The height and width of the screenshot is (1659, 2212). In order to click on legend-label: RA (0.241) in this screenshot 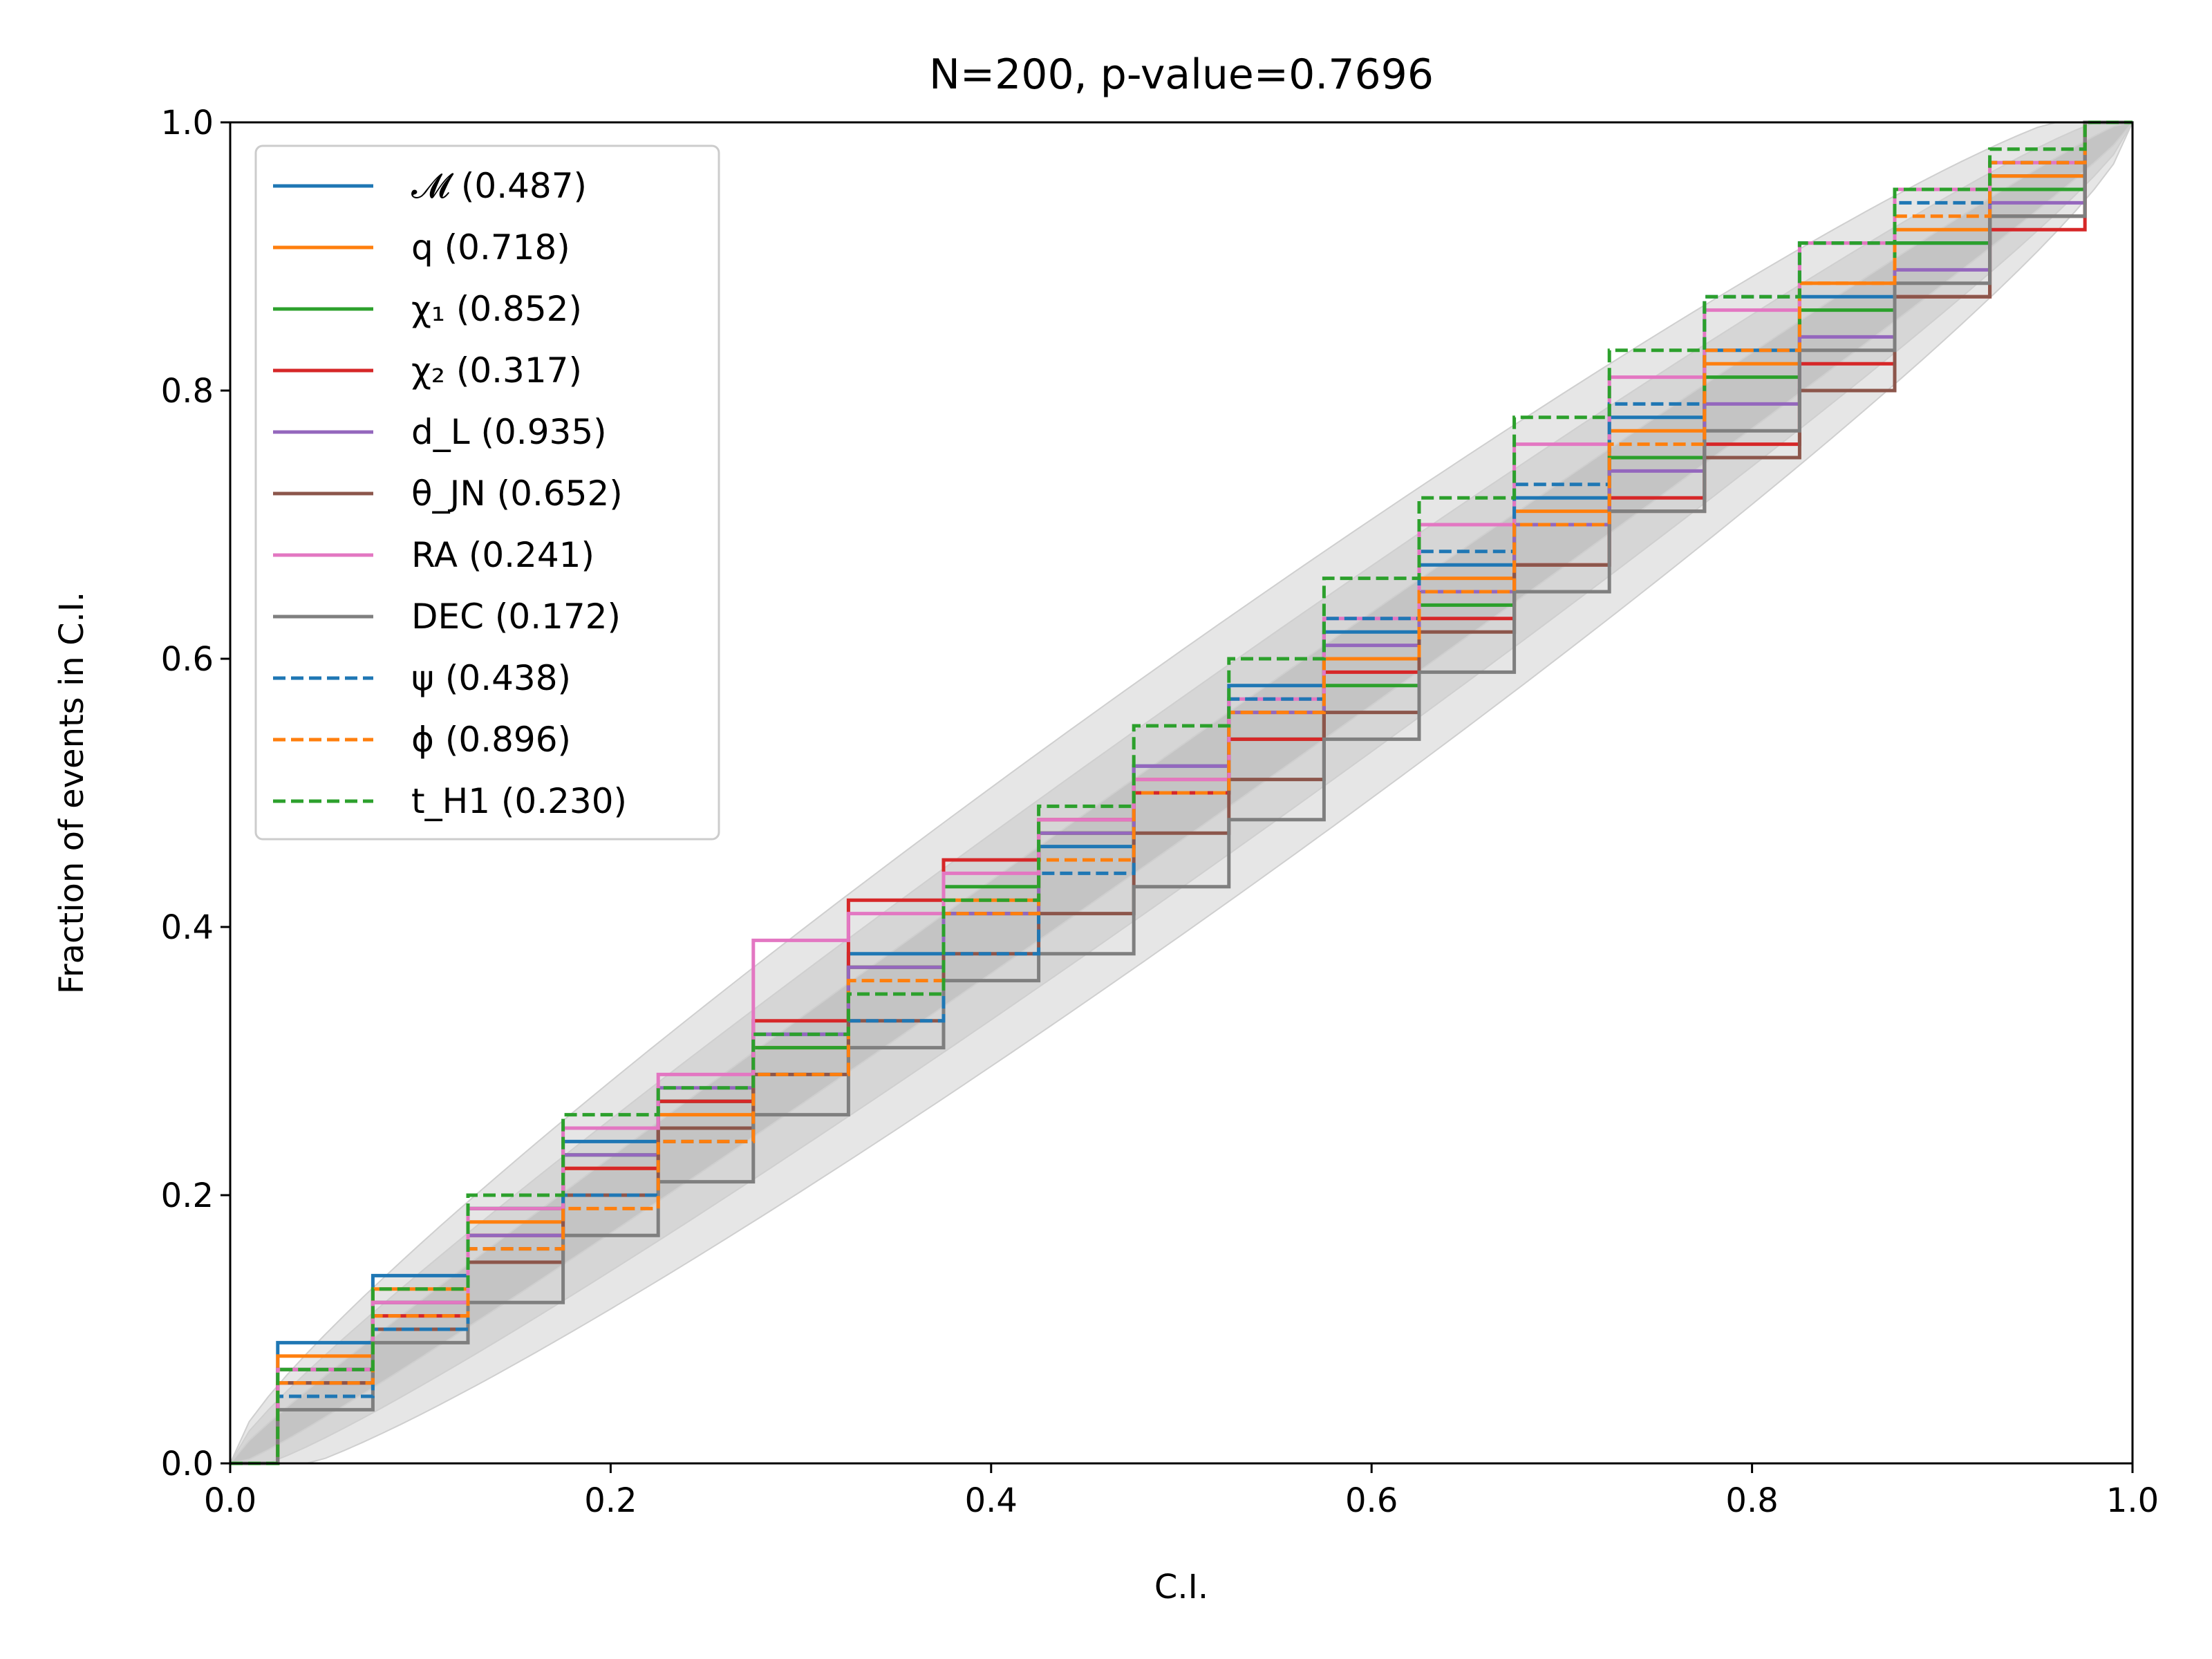, I will do `click(502, 555)`.